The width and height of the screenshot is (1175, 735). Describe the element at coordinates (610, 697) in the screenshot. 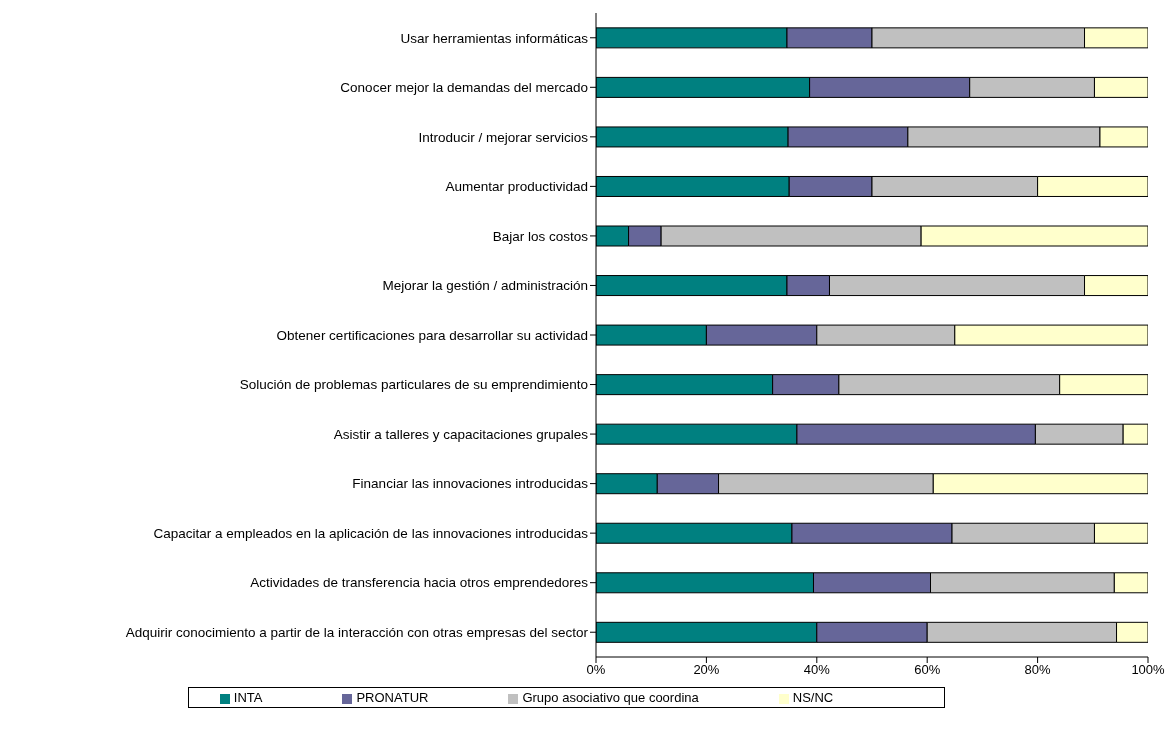

I see `legend-label: Grupo asociativo que coordina` at that location.